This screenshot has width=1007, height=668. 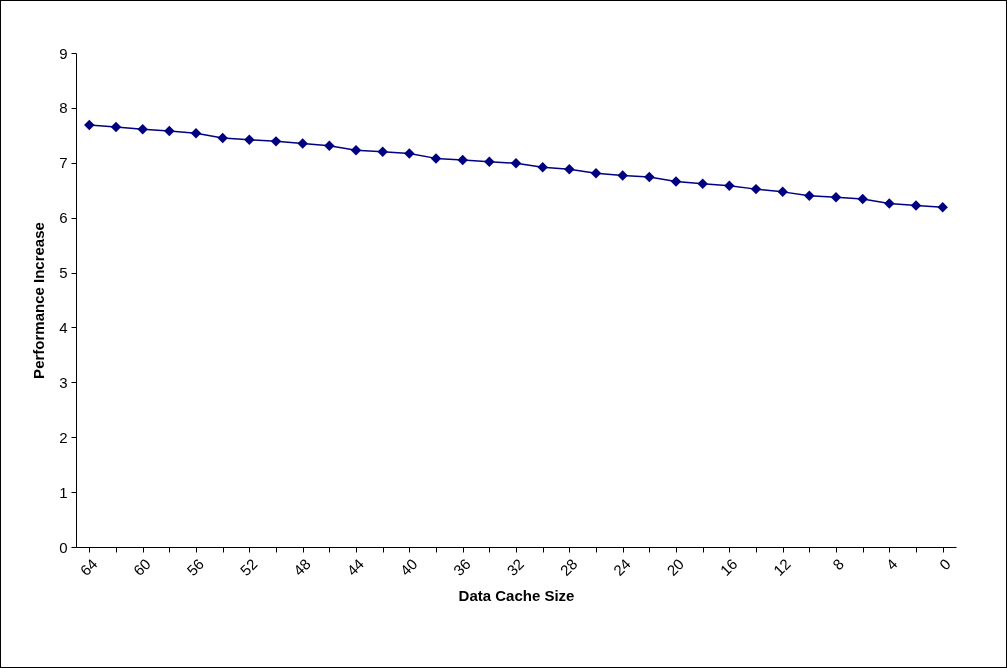 What do you see at coordinates (408, 567) in the screenshot?
I see `x-tick-label: 40` at bounding box center [408, 567].